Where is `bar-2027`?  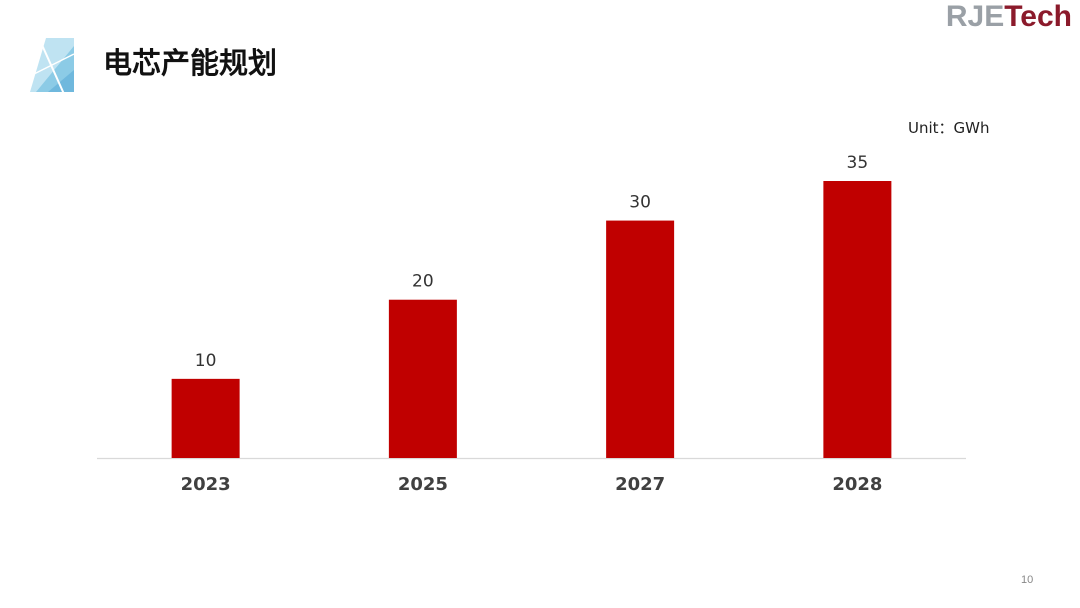
bar-2027 is located at coordinates (640, 339).